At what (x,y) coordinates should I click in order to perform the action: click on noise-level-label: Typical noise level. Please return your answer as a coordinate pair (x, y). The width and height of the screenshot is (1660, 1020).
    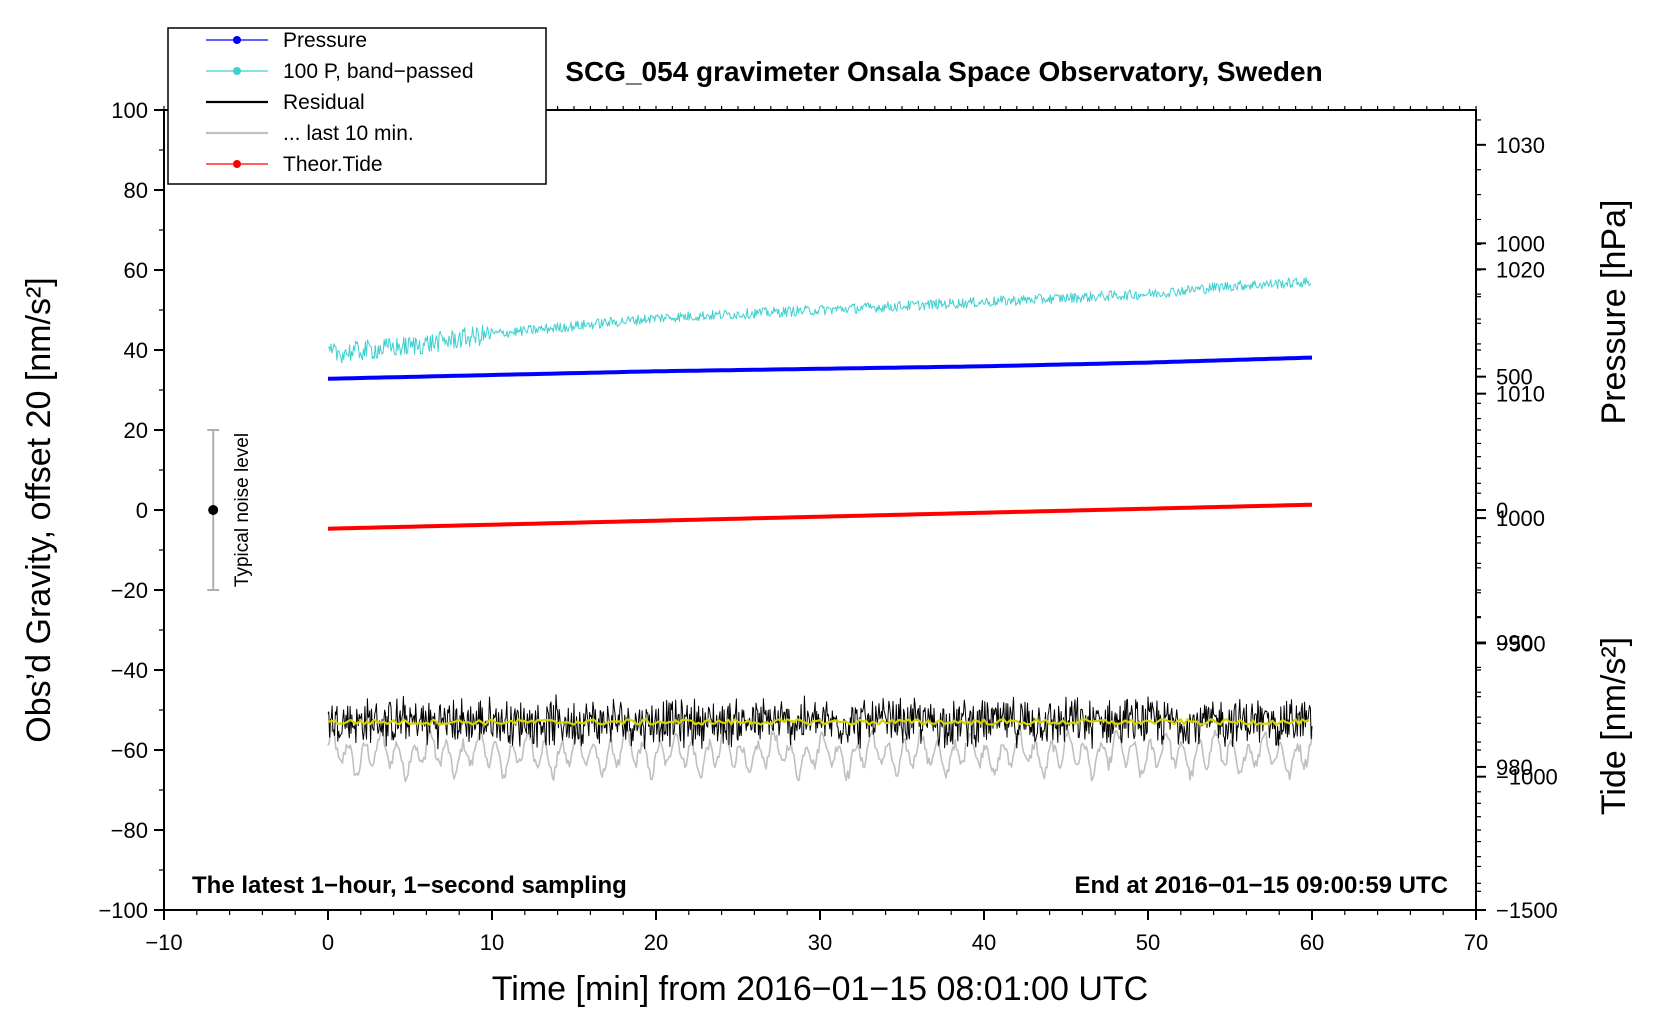
    Looking at the image, I should click on (242, 510).